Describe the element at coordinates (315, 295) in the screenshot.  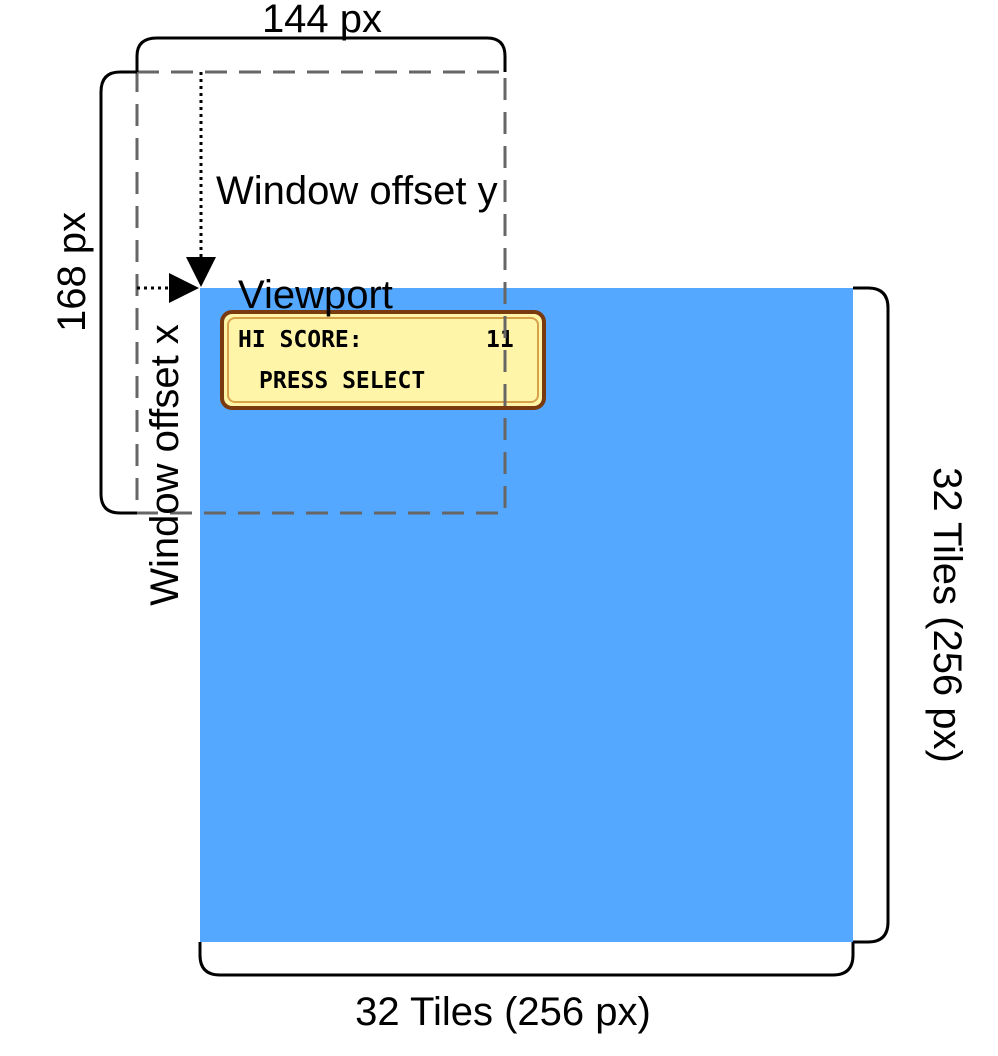
I see `viewport-label: Viewport` at that location.